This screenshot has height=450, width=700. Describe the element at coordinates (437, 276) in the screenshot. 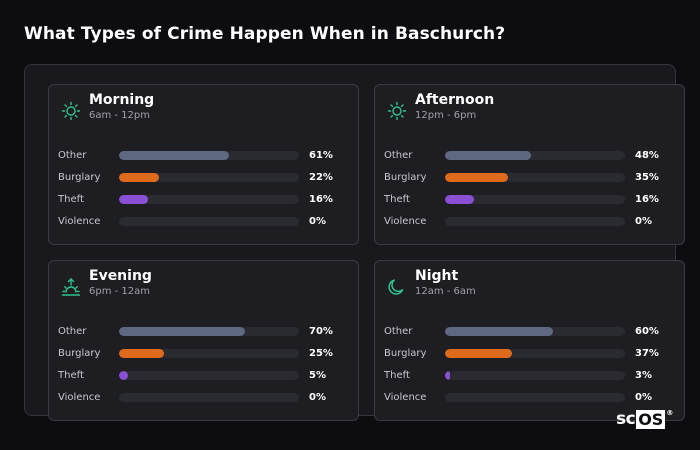

I see `period-title: Night` at that location.